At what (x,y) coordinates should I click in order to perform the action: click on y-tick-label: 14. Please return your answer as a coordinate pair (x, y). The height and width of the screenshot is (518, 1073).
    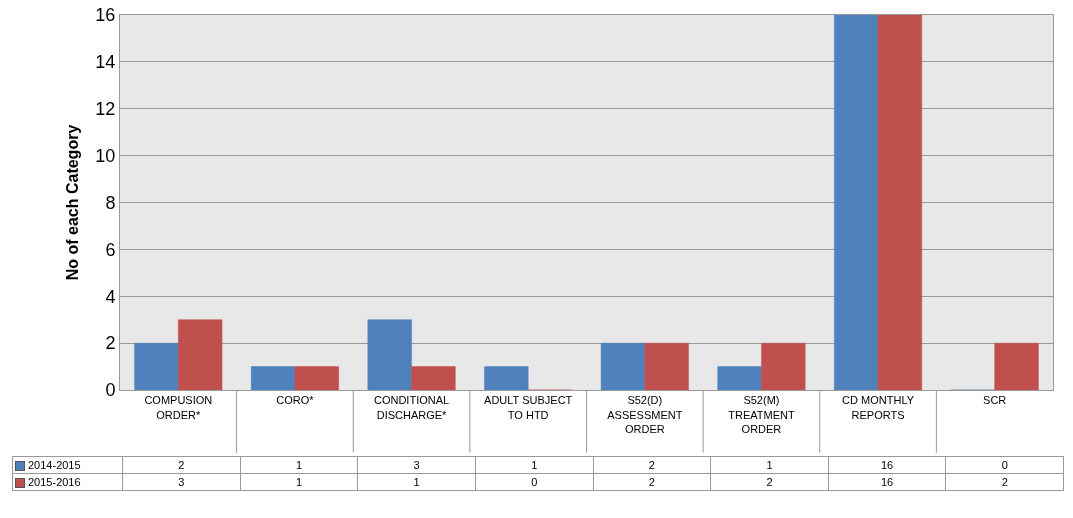
    Looking at the image, I should click on (105, 62).